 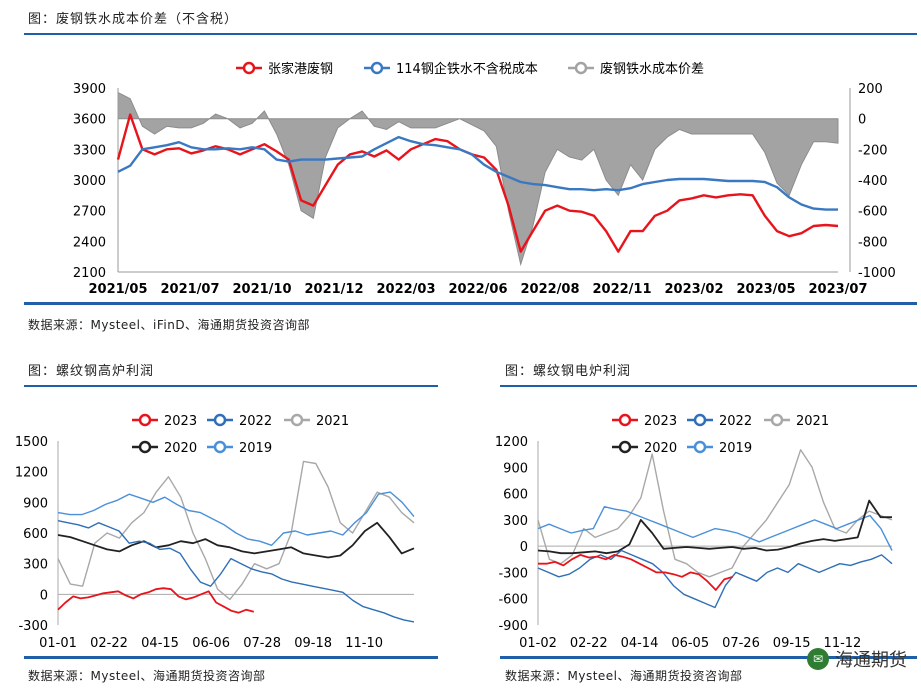 I want to click on x-tick-label: 2023/05, so click(x=765, y=289).